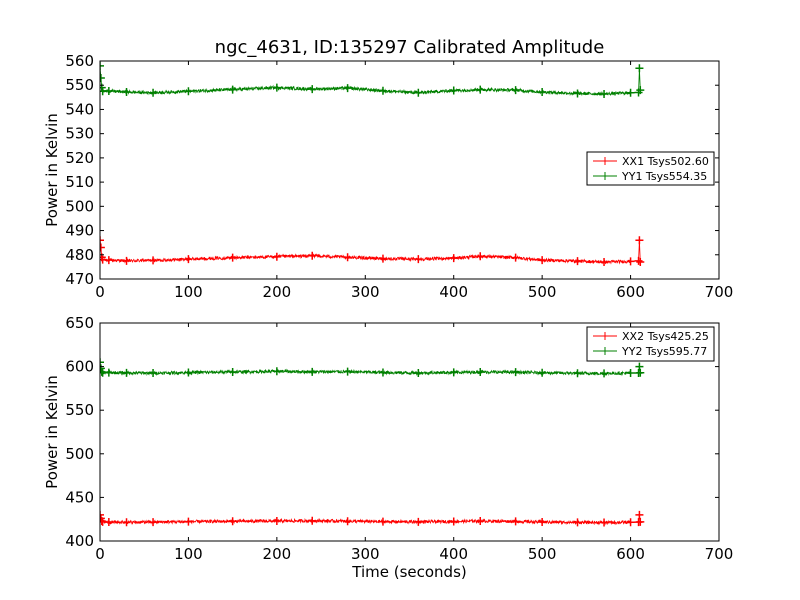 This screenshot has height=600, width=800. What do you see at coordinates (79, 367) in the screenshot?
I see `y-tick-label: 600` at bounding box center [79, 367].